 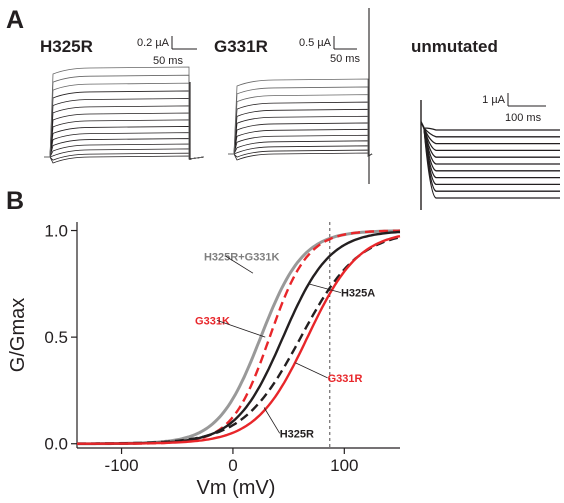 I want to click on trace-panel-h325r: H325R 0.2 µA 50 ms, so click(x=122, y=100).